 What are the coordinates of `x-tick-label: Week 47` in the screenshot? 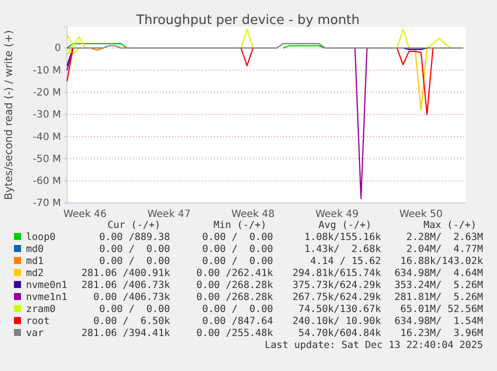 It's located at (169, 214).